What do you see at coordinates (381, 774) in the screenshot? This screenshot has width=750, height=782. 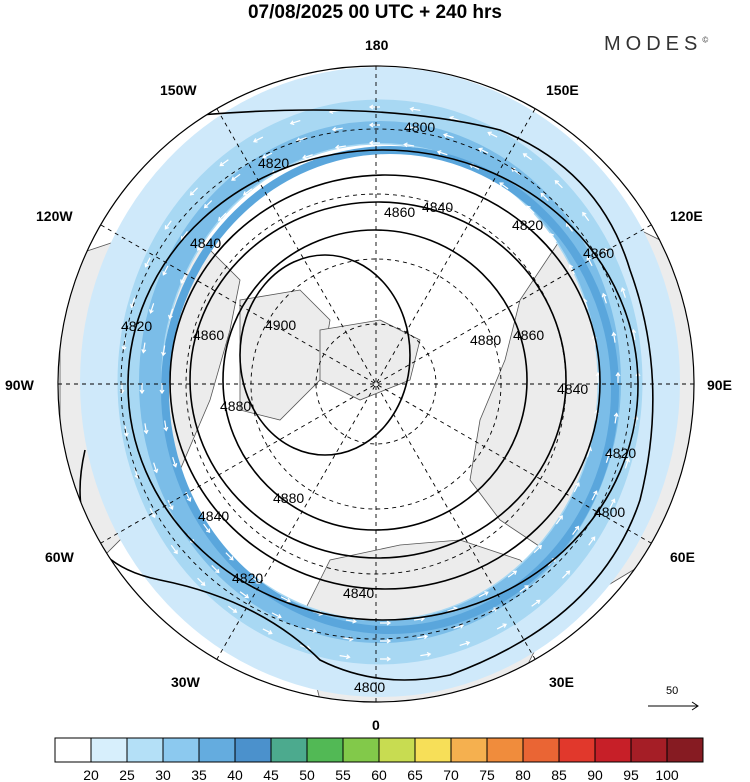 I see `colorbar-ticks: 20 25 30 35 40 45 50 55 60 65 70 75 80 85 90 95 100` at bounding box center [381, 774].